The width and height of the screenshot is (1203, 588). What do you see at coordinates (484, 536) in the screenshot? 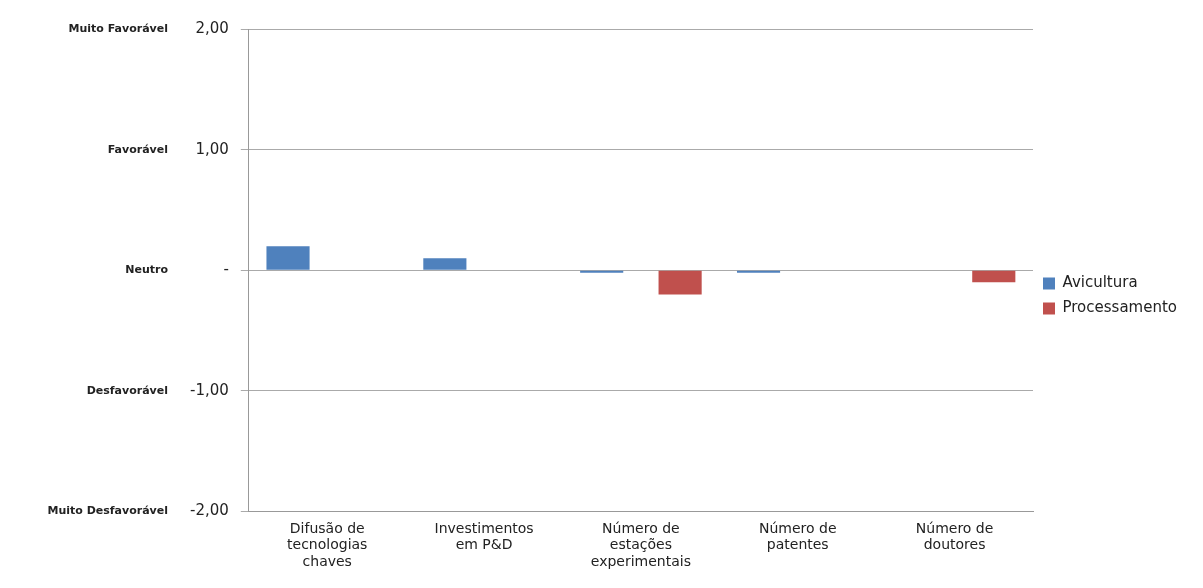
I see `x-tick-label: Investimentos em P&D` at bounding box center [484, 536].